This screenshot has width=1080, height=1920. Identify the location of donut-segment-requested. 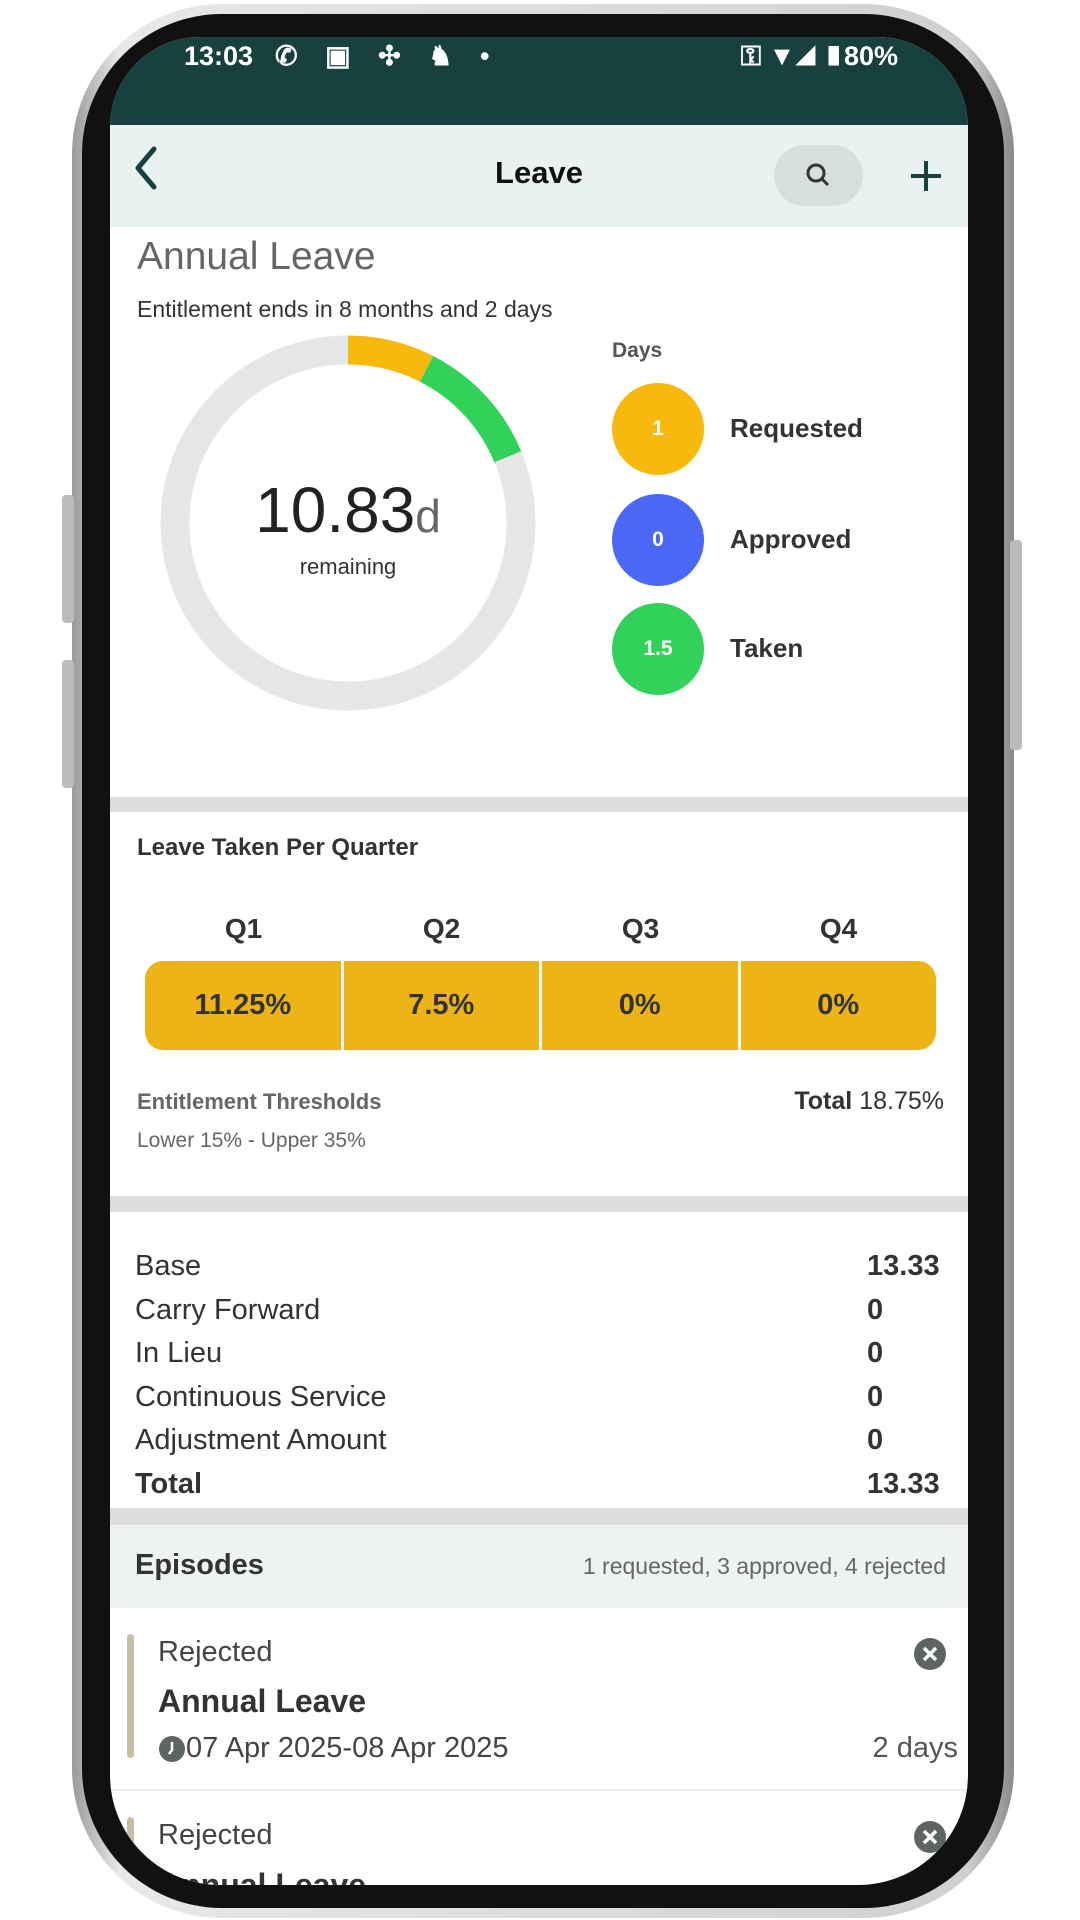
(390, 358).